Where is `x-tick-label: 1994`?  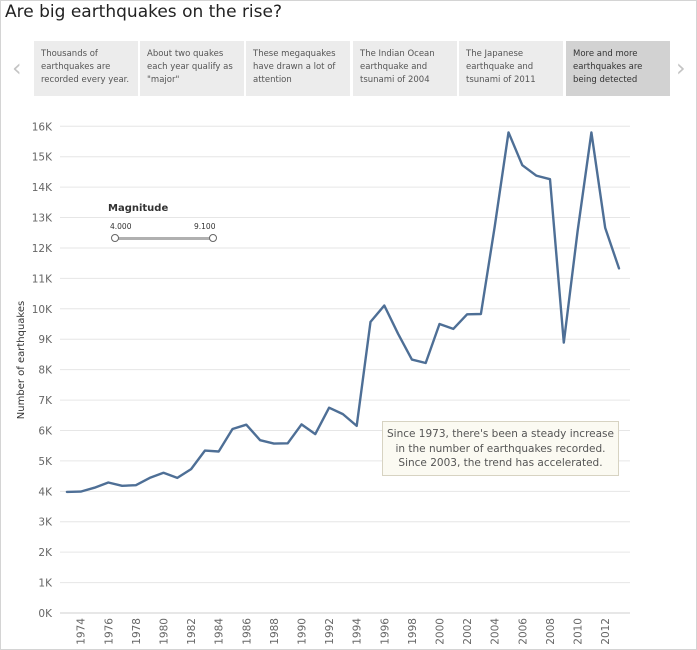
x-tick-label: 1994 is located at coordinates (358, 631).